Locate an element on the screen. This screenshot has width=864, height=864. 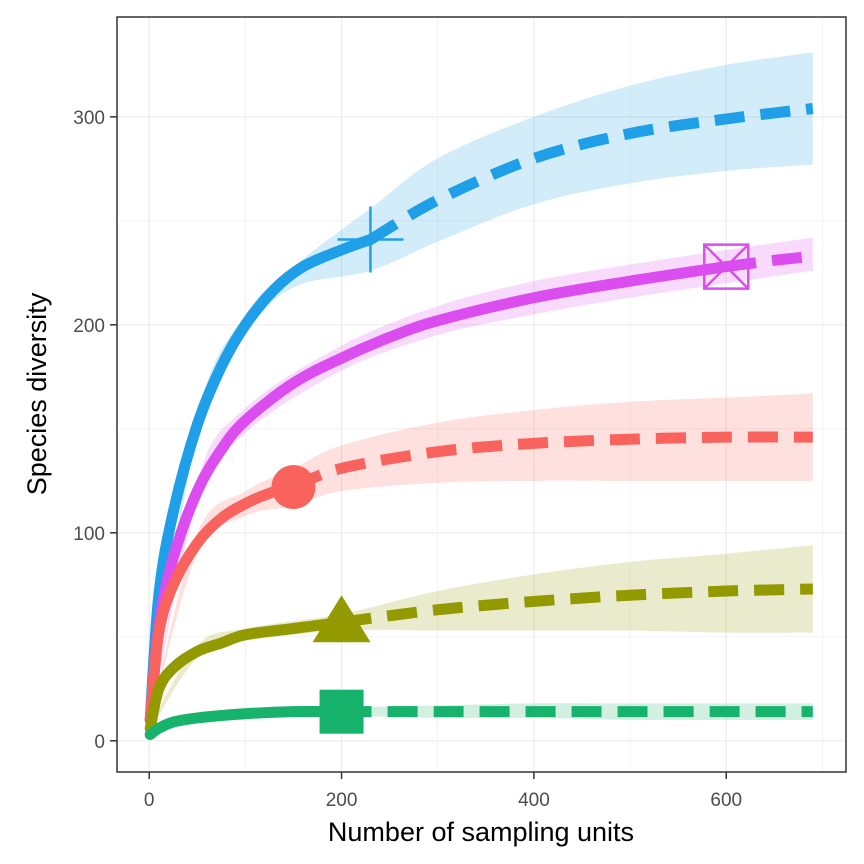
x-tick-label: 400 is located at coordinates (534, 800).